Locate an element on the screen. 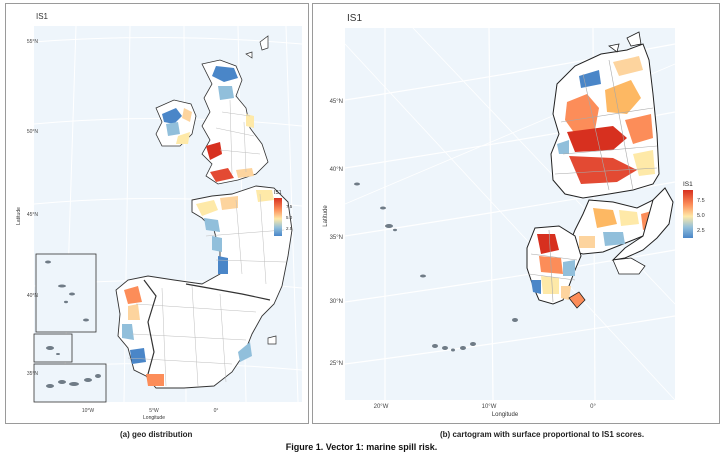 This screenshot has height=456, width=723. figure-caption: Figure 1. Vector 1: marine spill risk. is located at coordinates (361, 447).